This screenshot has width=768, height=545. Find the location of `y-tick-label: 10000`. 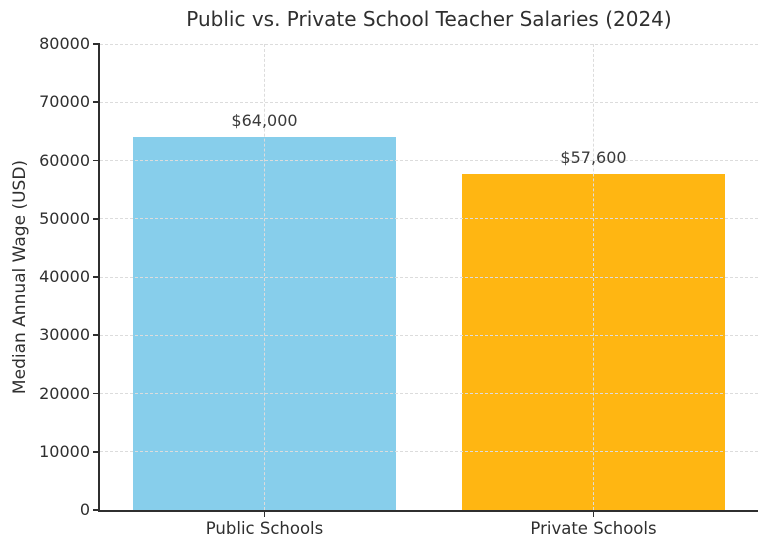

y-tick-label: 10000 is located at coordinates (64, 451).